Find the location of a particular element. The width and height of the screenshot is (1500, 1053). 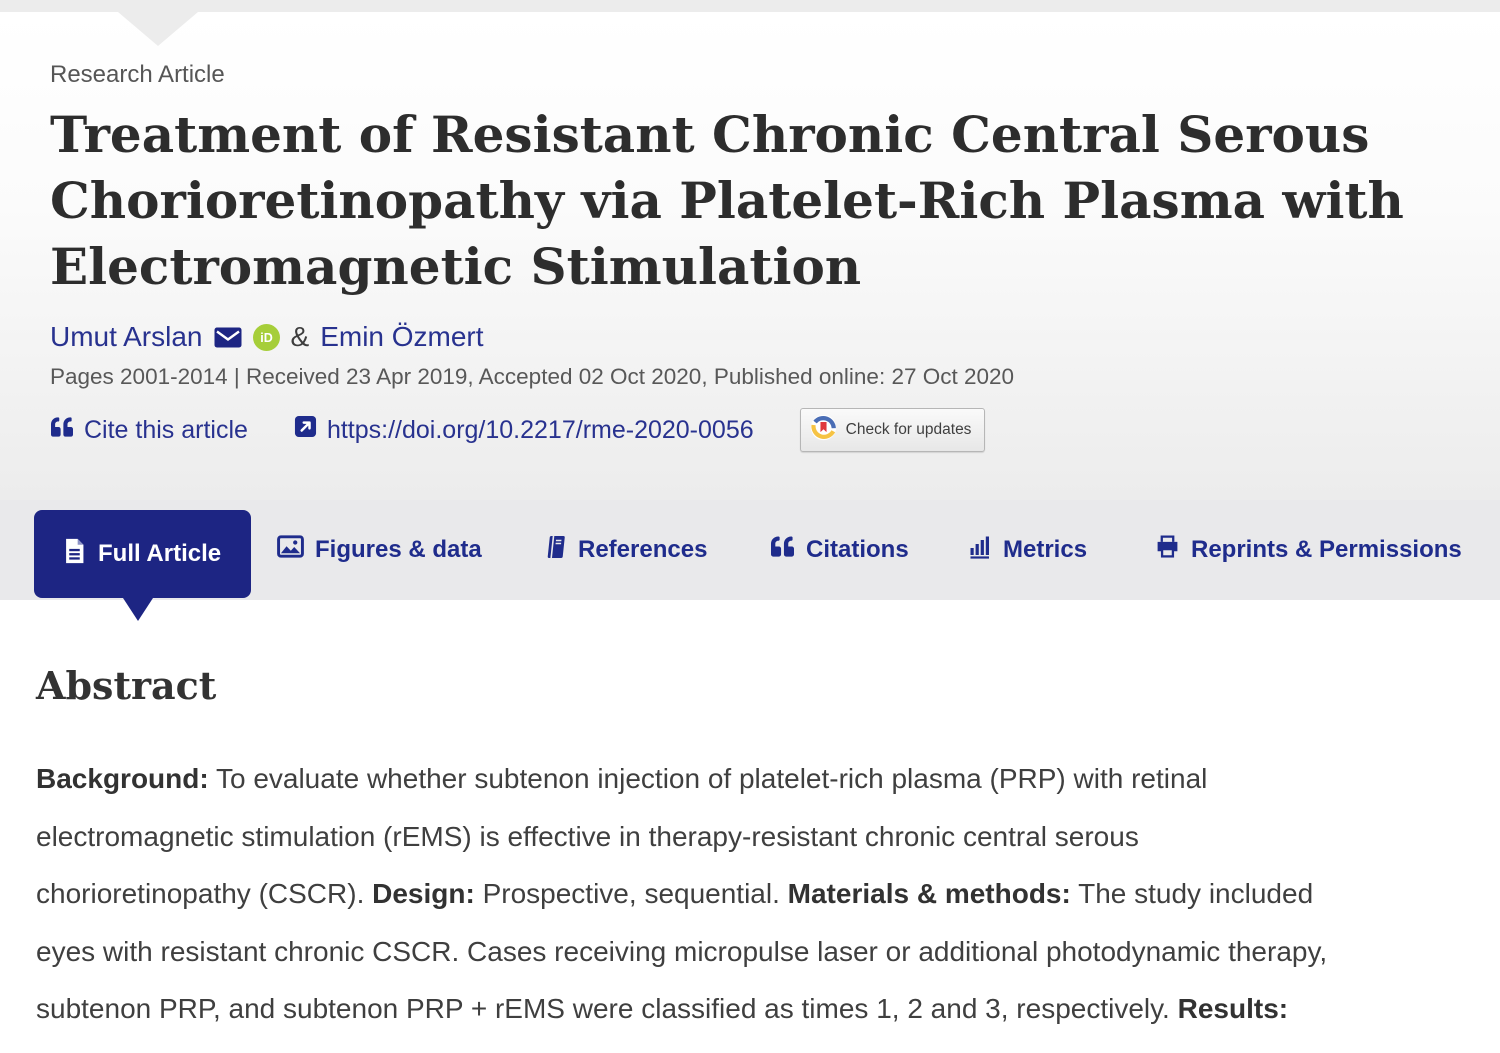

tab-label: Citations is located at coordinates (857, 549).